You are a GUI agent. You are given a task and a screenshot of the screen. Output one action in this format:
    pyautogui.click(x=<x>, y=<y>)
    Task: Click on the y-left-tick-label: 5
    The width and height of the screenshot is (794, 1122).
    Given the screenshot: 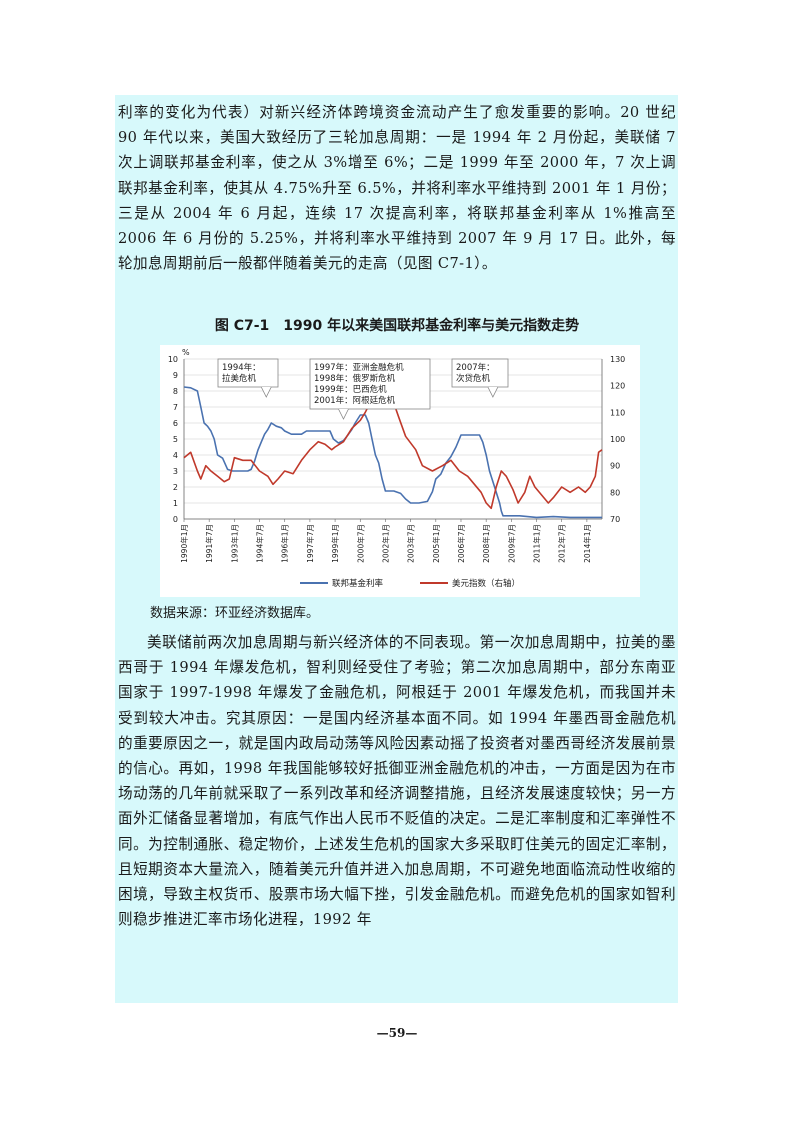 What is the action you would take?
    pyautogui.click(x=175, y=439)
    